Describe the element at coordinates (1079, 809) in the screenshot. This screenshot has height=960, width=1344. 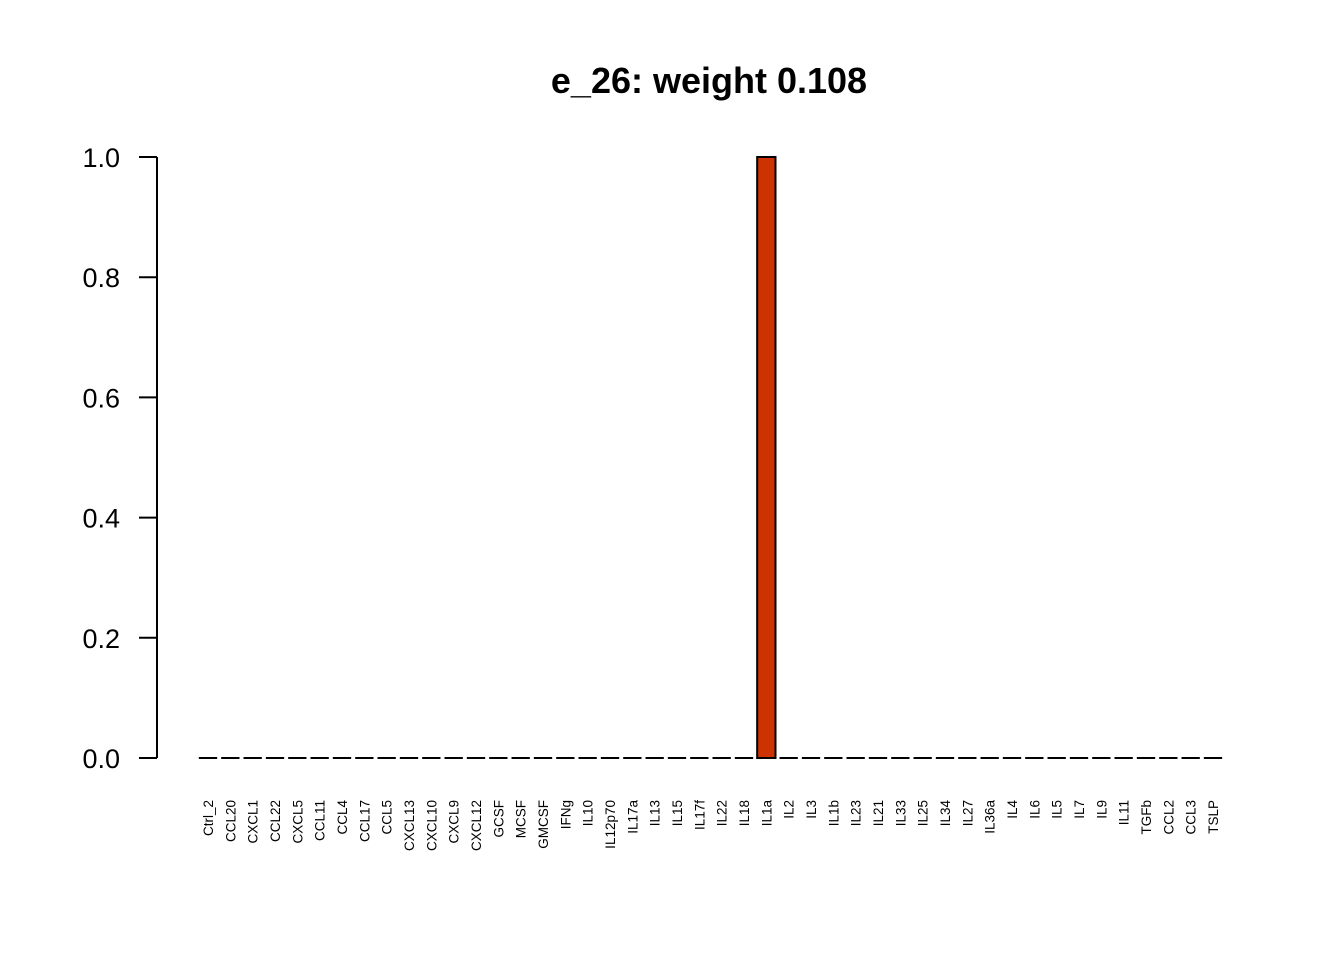
I see `x-tick-label: IL7` at that location.